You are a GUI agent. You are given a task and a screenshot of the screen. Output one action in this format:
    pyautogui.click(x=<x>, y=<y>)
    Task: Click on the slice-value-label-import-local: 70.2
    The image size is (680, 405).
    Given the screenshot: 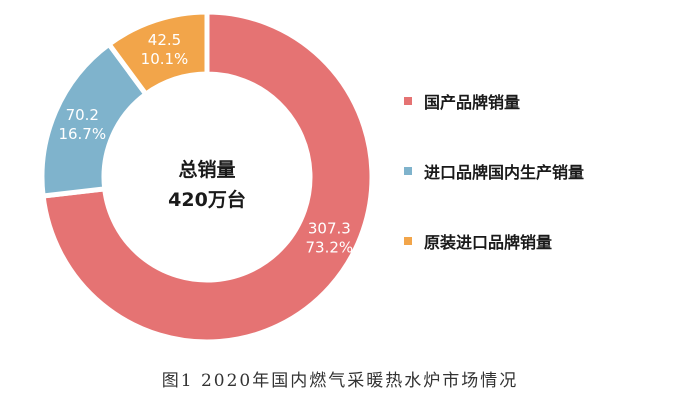 What is the action you would take?
    pyautogui.click(x=82, y=115)
    